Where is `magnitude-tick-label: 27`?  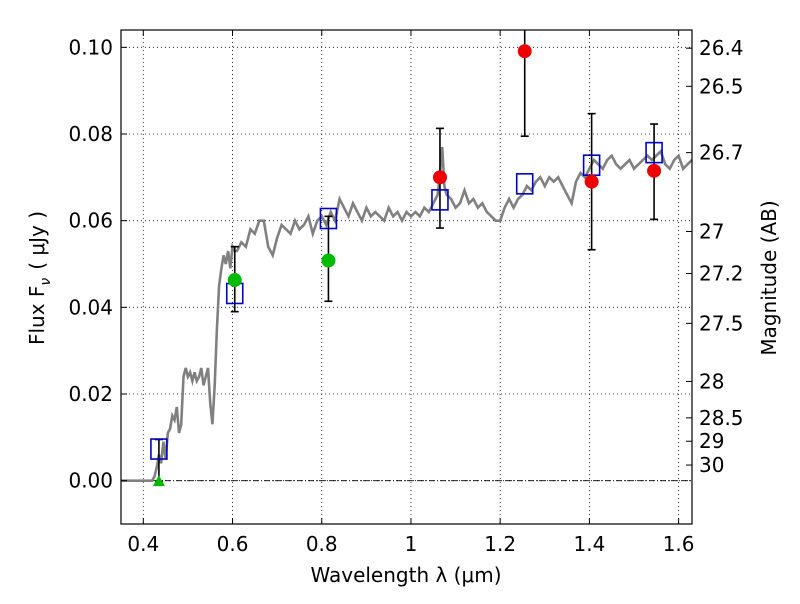
magnitude-tick-label: 27 is located at coordinates (711, 232).